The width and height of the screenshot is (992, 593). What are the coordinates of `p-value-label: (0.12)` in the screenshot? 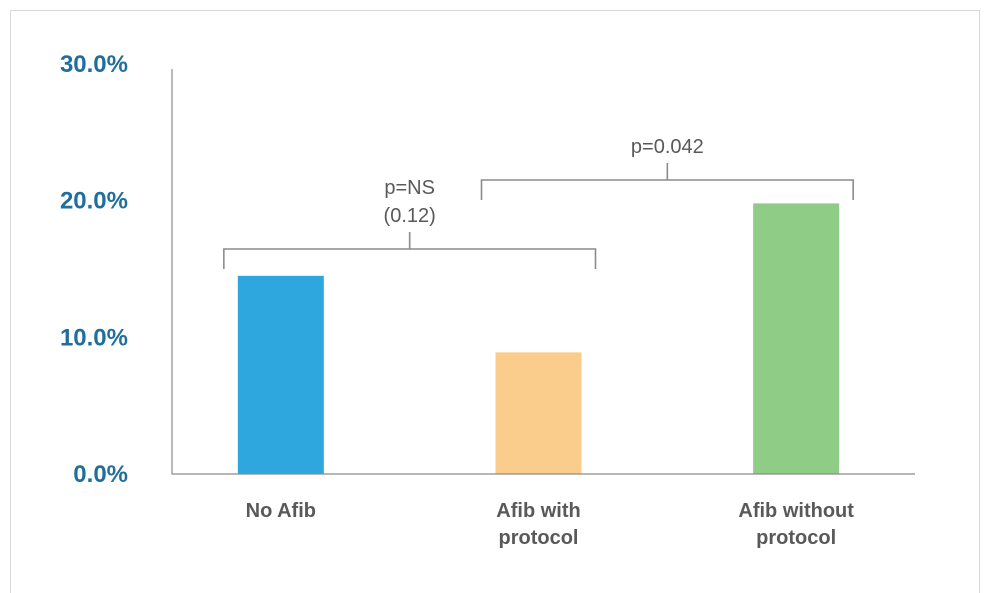 It's located at (410, 216).